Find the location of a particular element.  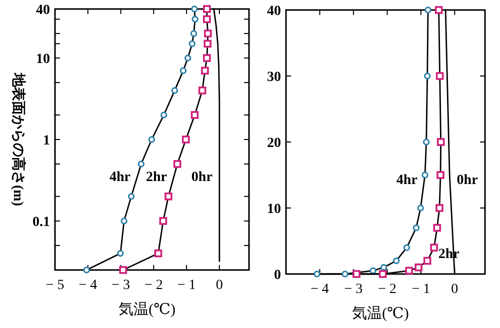

y-tick-label: 0 is located at coordinates (277, 275).